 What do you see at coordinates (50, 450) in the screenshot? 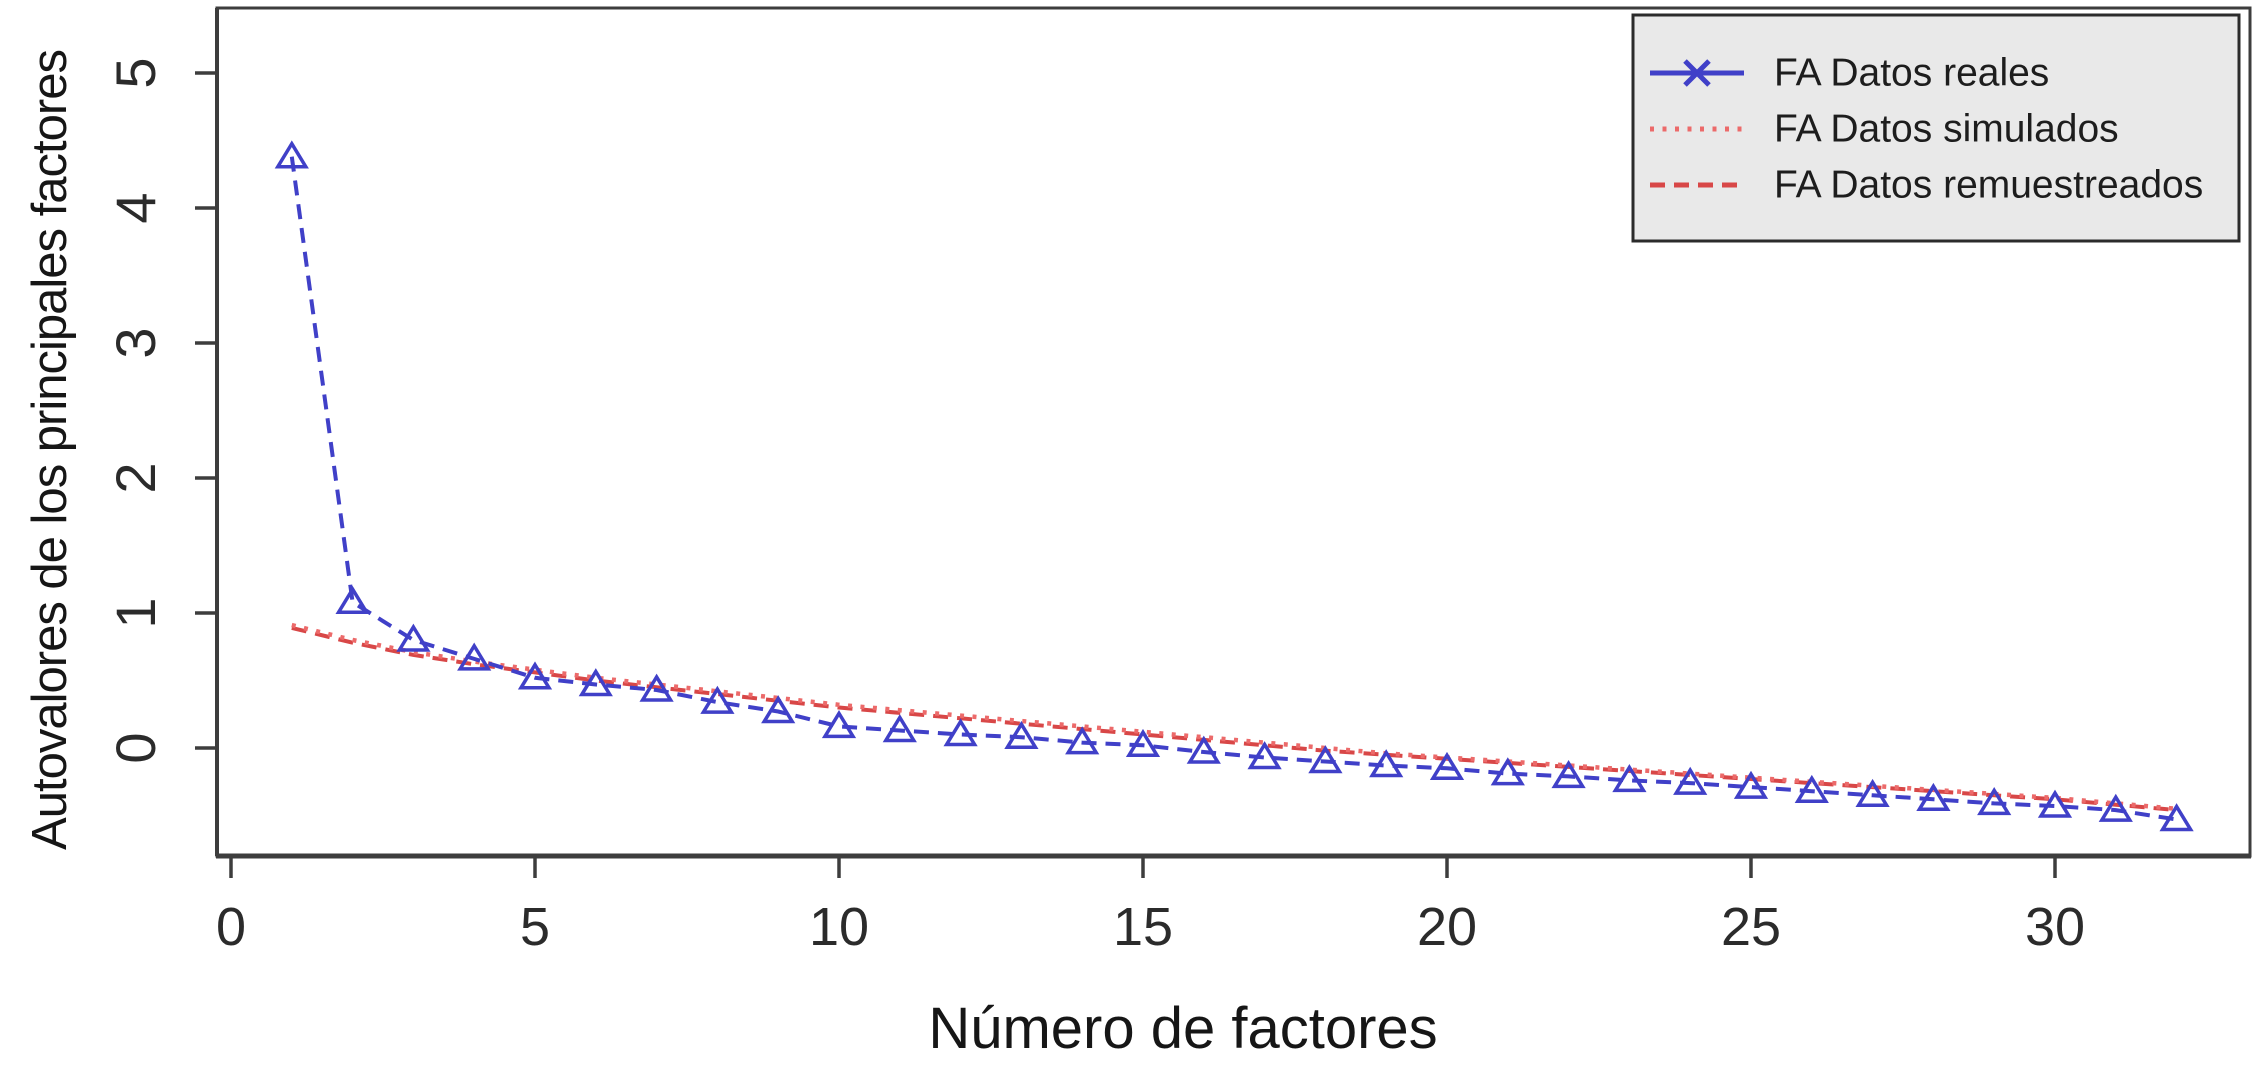
I see `y-axis-title: Autovalores de los principales factores` at bounding box center [50, 450].